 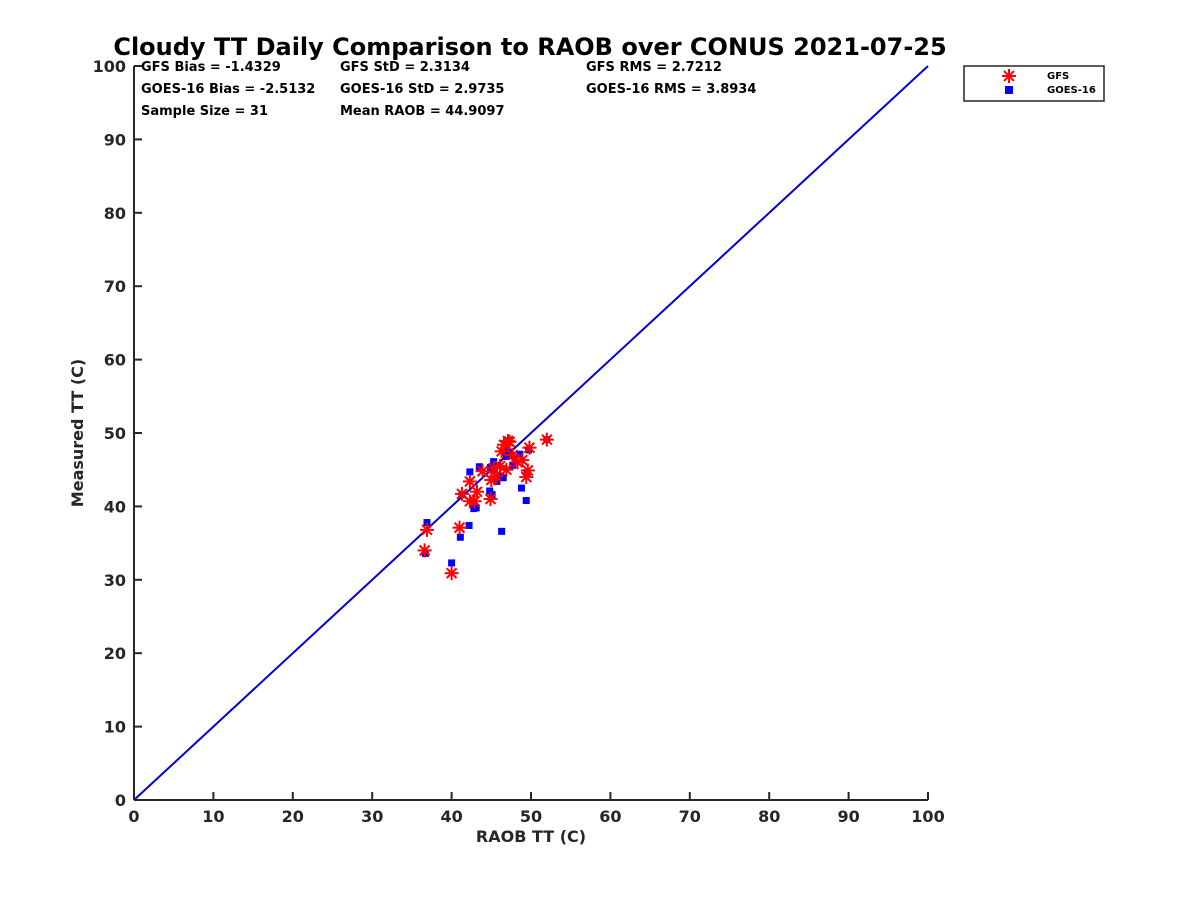 I want to click on legend-box, so click(x=1034, y=83).